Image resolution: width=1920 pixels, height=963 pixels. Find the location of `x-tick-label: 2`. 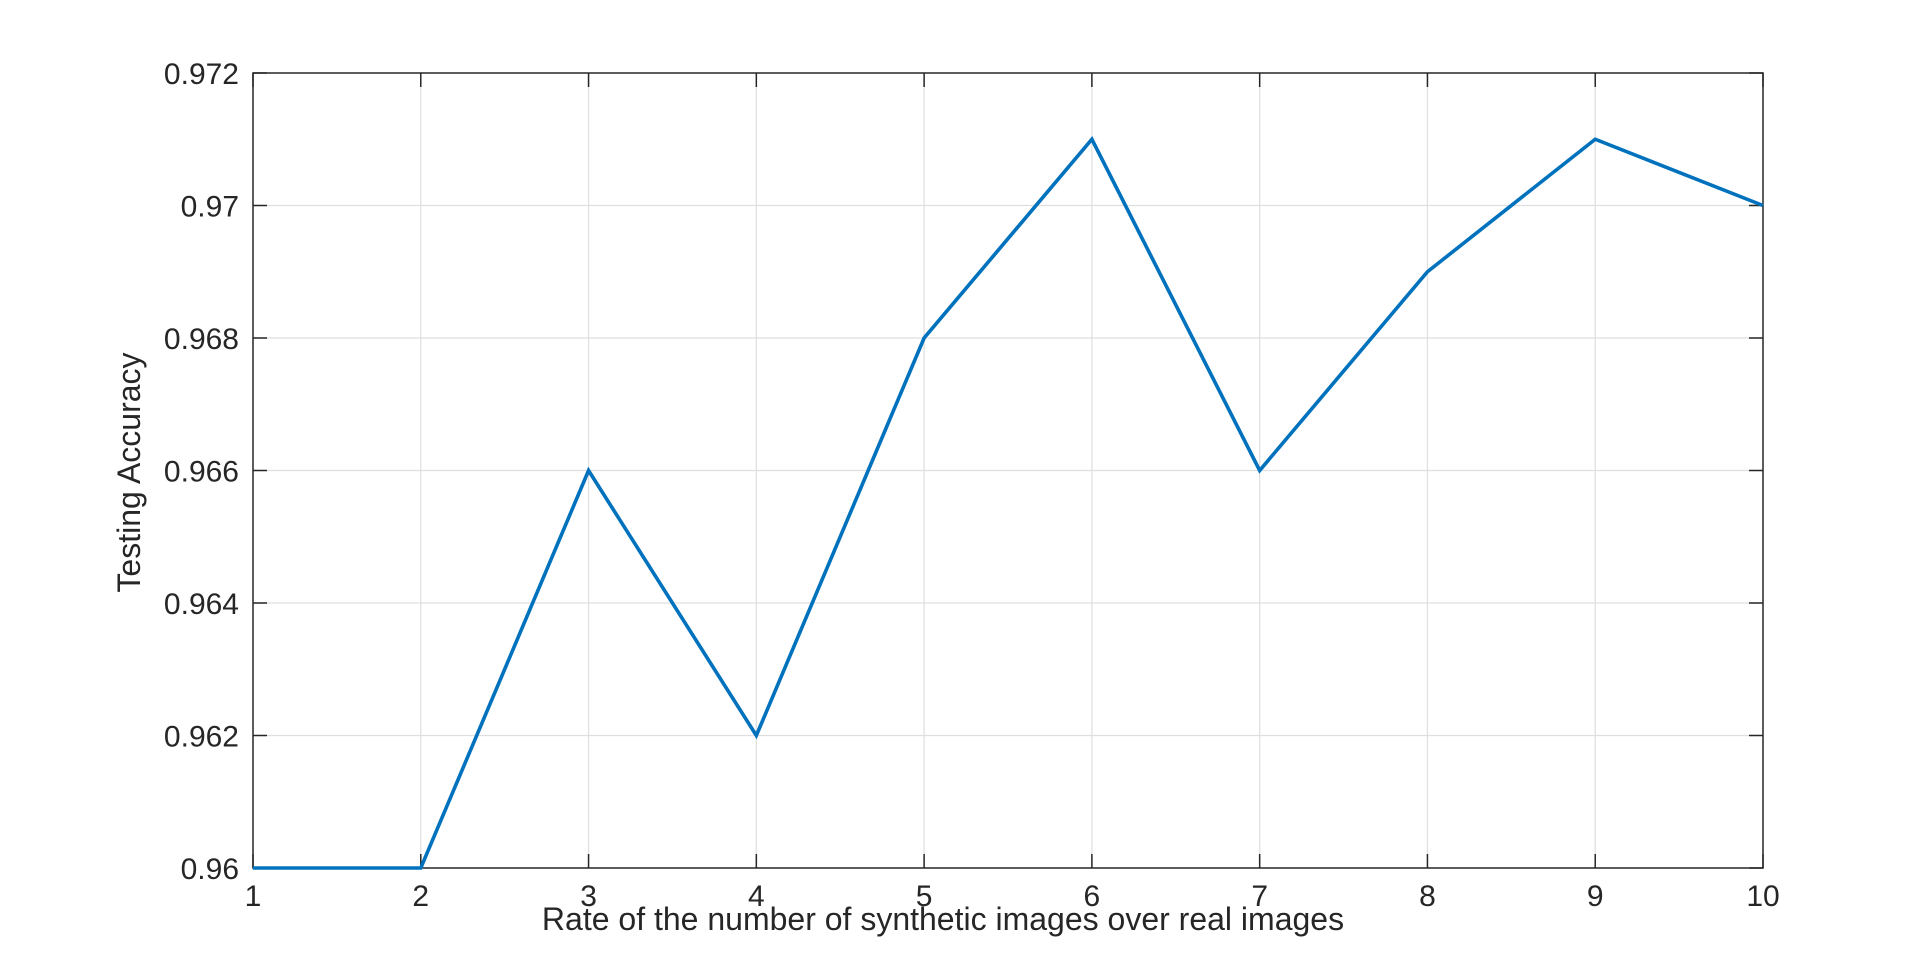

x-tick-label: 2 is located at coordinates (420, 896).